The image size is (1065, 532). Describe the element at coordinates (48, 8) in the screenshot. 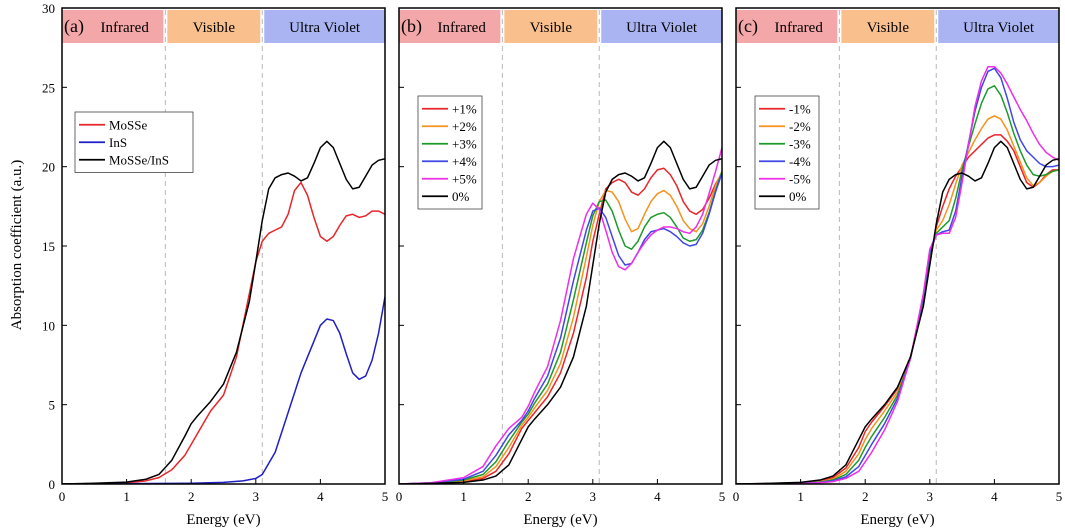

I see `y-tick-label: 30` at that location.